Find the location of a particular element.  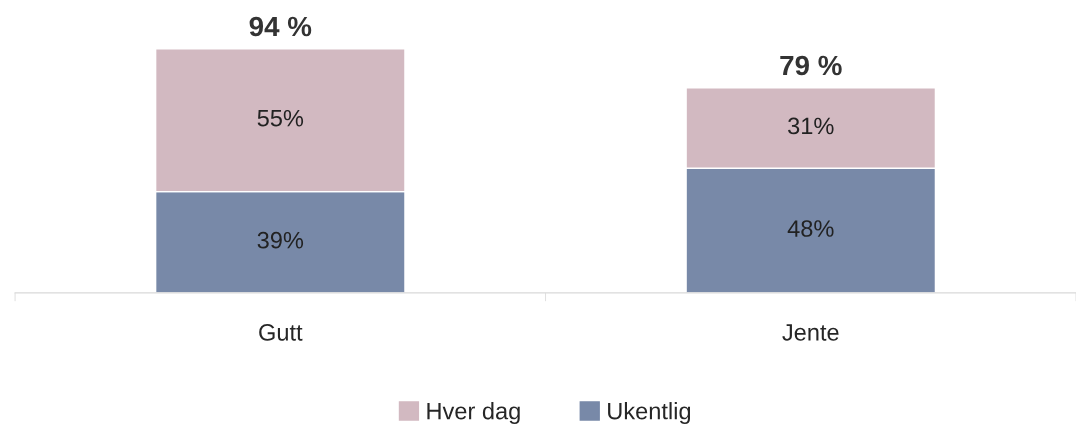

x-tick-label: Gutt is located at coordinates (281, 332).